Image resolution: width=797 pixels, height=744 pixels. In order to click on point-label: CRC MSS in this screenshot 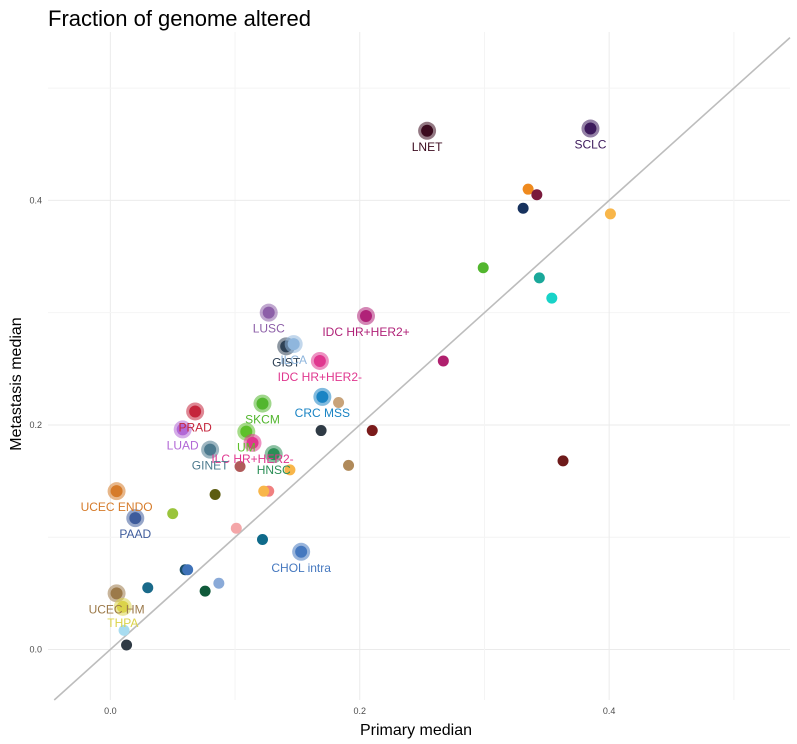, I will do `click(322, 413)`.